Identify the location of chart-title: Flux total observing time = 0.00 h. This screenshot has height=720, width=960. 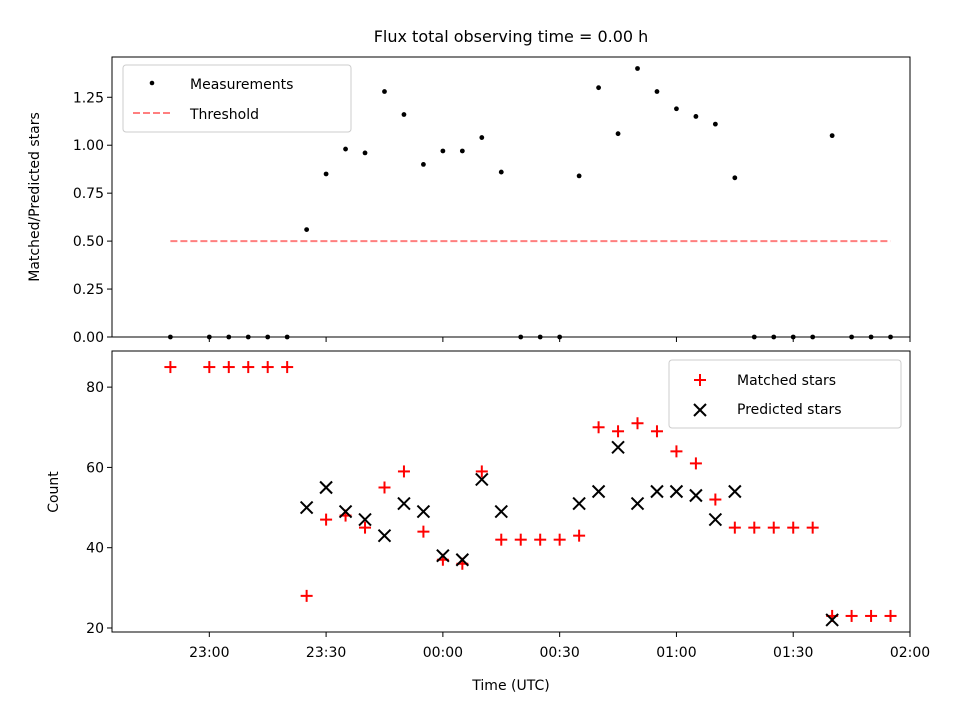
(511, 36).